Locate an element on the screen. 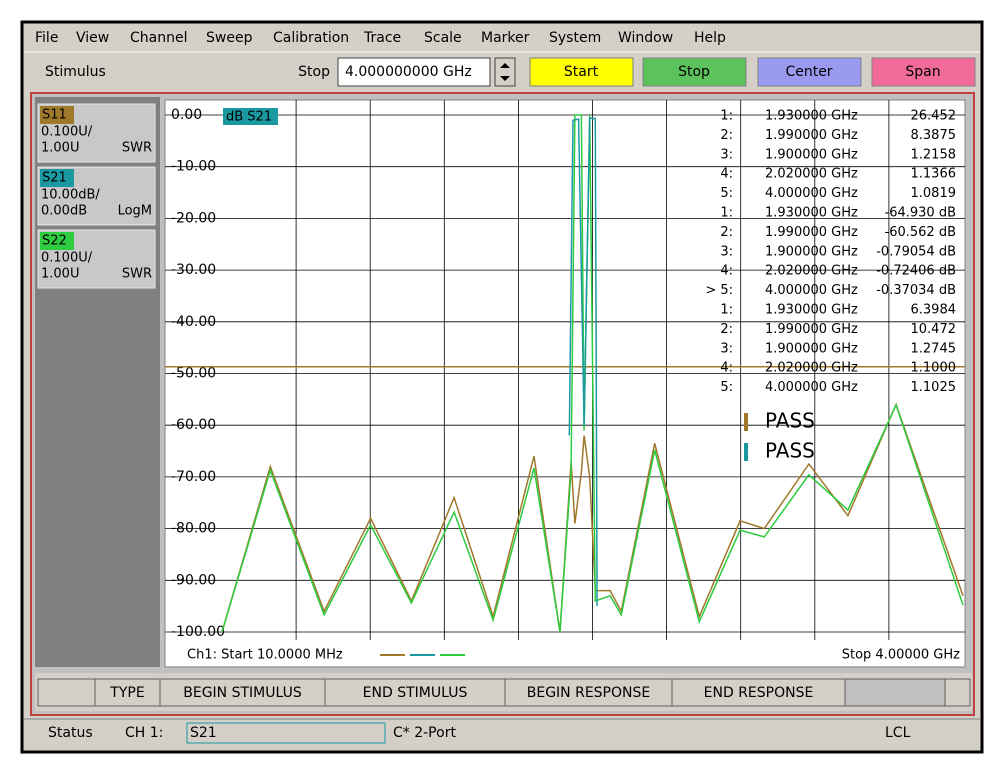 This screenshot has width=1000, height=770. menu-item: View is located at coordinates (92, 38).